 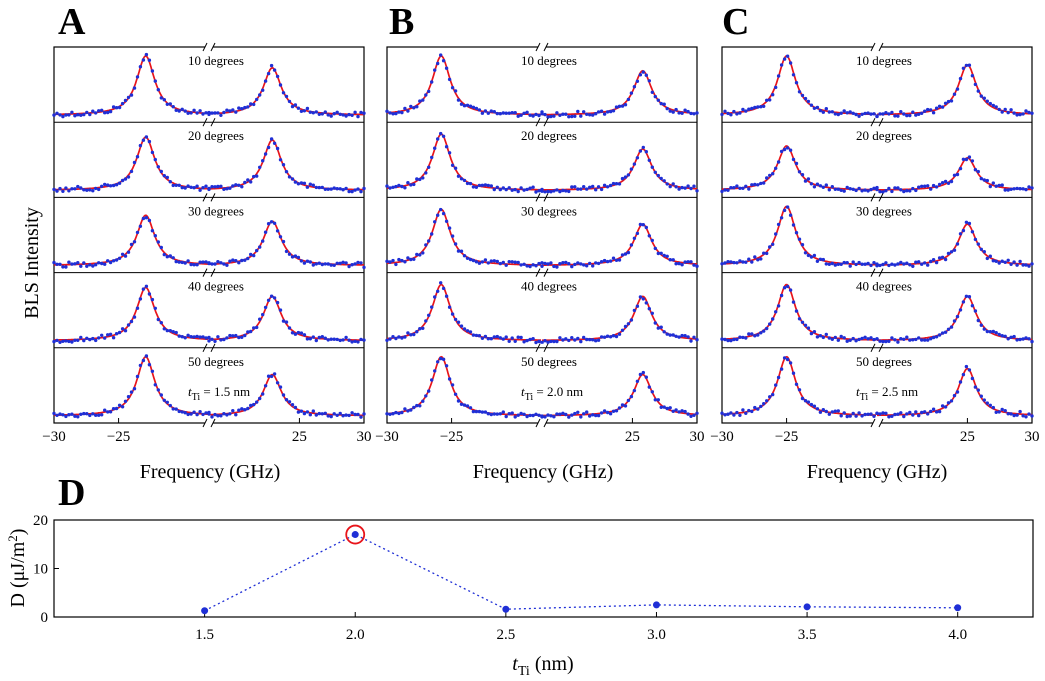 I want to click on fit-curve, so click(x=131, y=85).